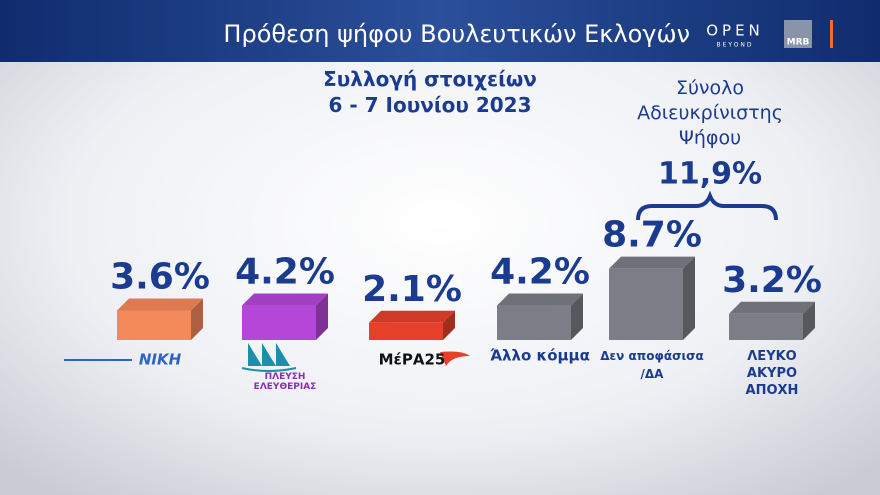 The width and height of the screenshot is (880, 495). Describe the element at coordinates (735, 31) in the screenshot. I see `brand-logo: OPEN` at that location.